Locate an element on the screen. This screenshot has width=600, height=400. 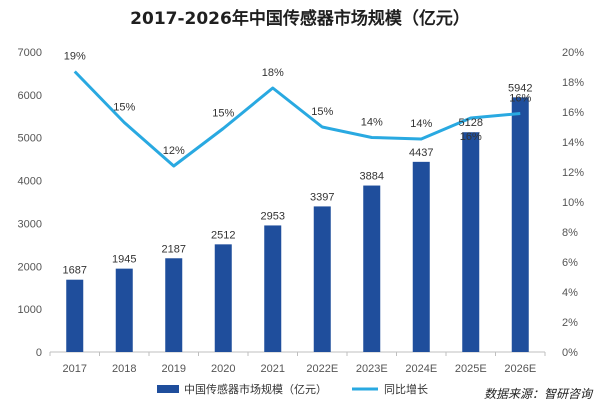
bar-value-label: 1945 is located at coordinates (124, 260).